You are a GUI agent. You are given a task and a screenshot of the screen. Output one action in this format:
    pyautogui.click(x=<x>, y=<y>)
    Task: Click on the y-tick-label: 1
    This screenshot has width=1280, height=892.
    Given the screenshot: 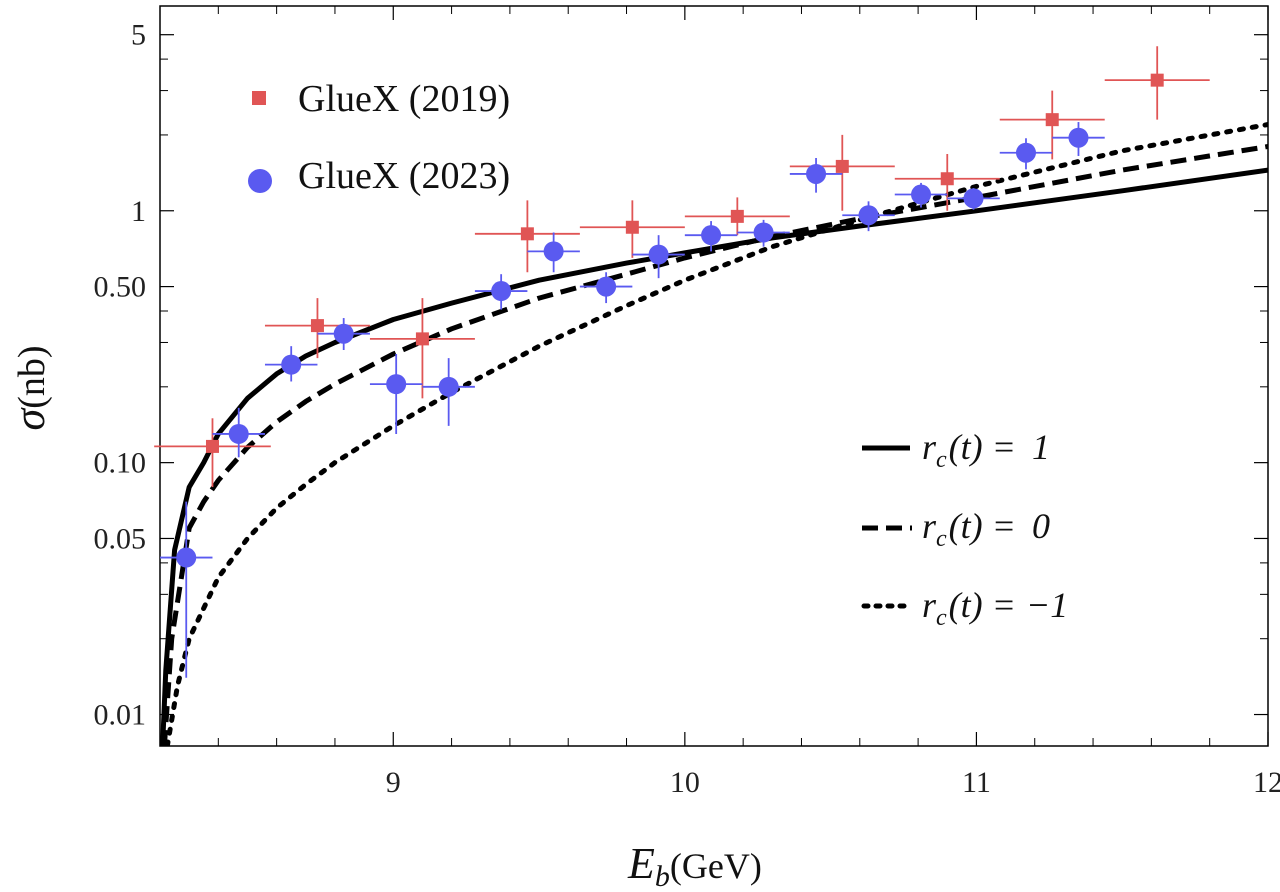 What is the action you would take?
    pyautogui.click(x=138, y=211)
    